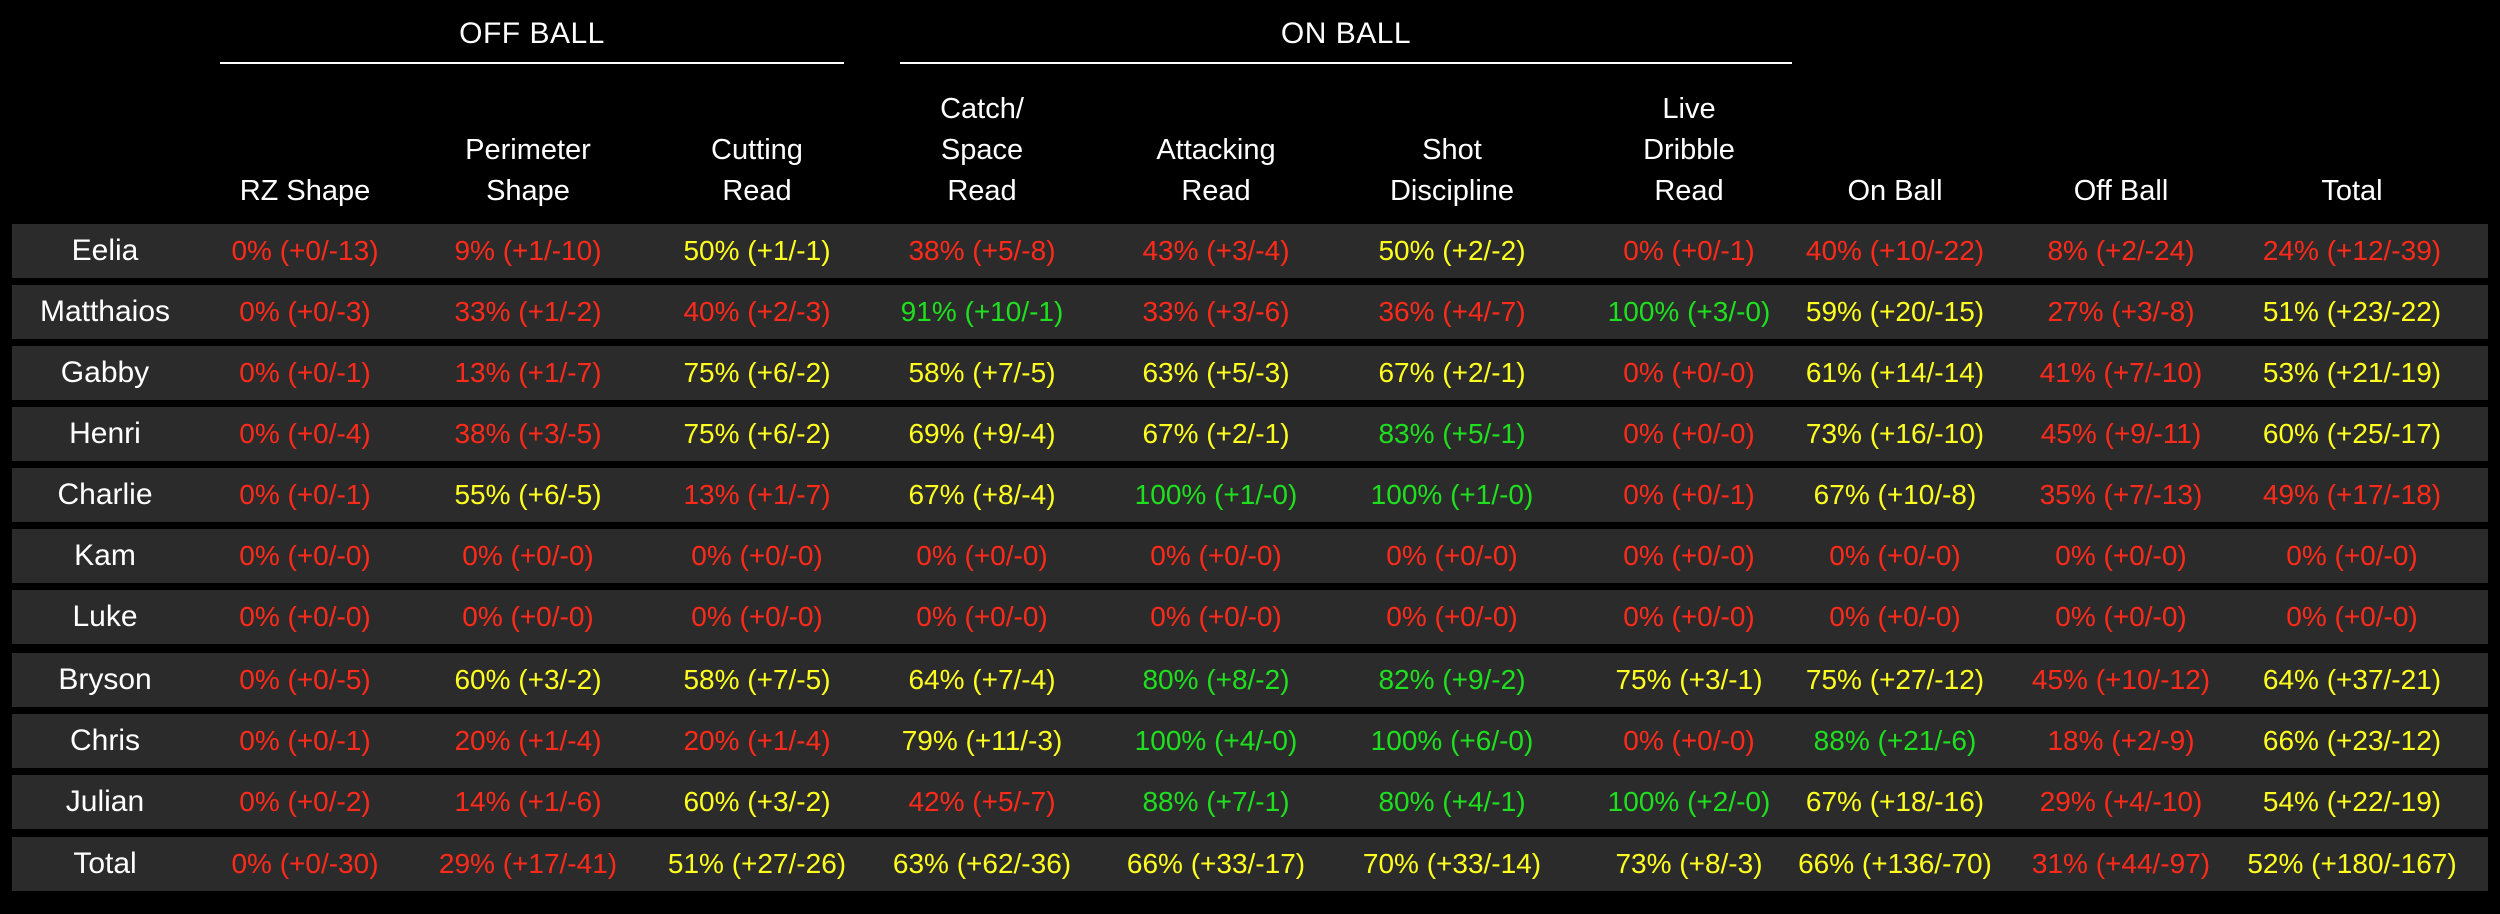 This screenshot has height=914, width=2500. I want to click on stat-cell: 33% (+1/-2), so click(528, 311).